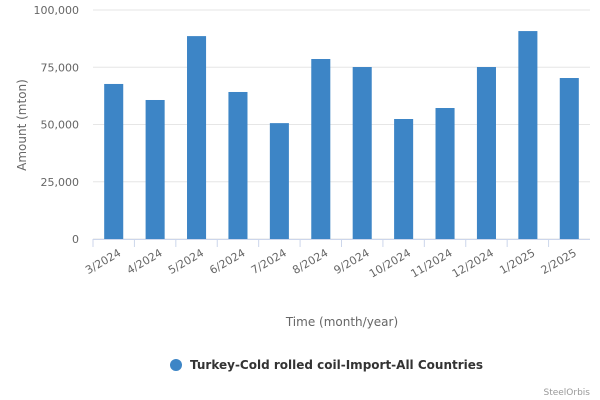 This screenshot has height=400, width=600. What do you see at coordinates (103, 261) in the screenshot?
I see `x-tick-label: 3/2024` at bounding box center [103, 261].